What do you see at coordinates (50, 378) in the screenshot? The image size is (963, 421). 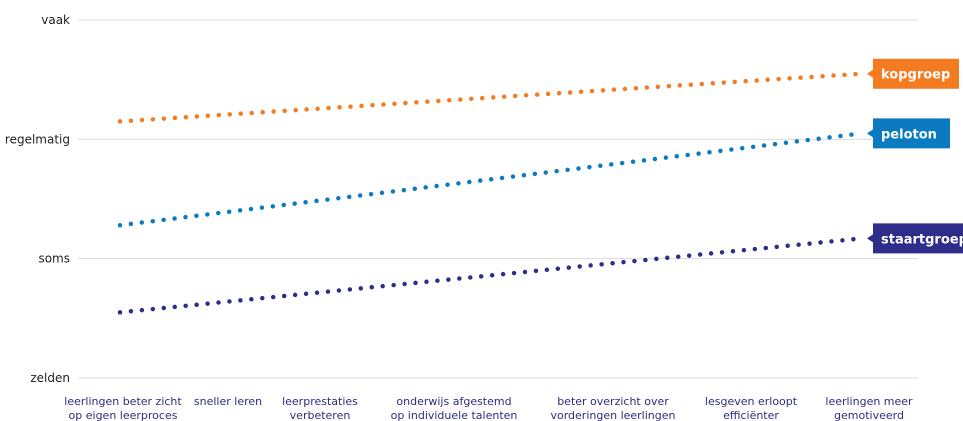 I see `y-tick-label: zelden` at bounding box center [50, 378].